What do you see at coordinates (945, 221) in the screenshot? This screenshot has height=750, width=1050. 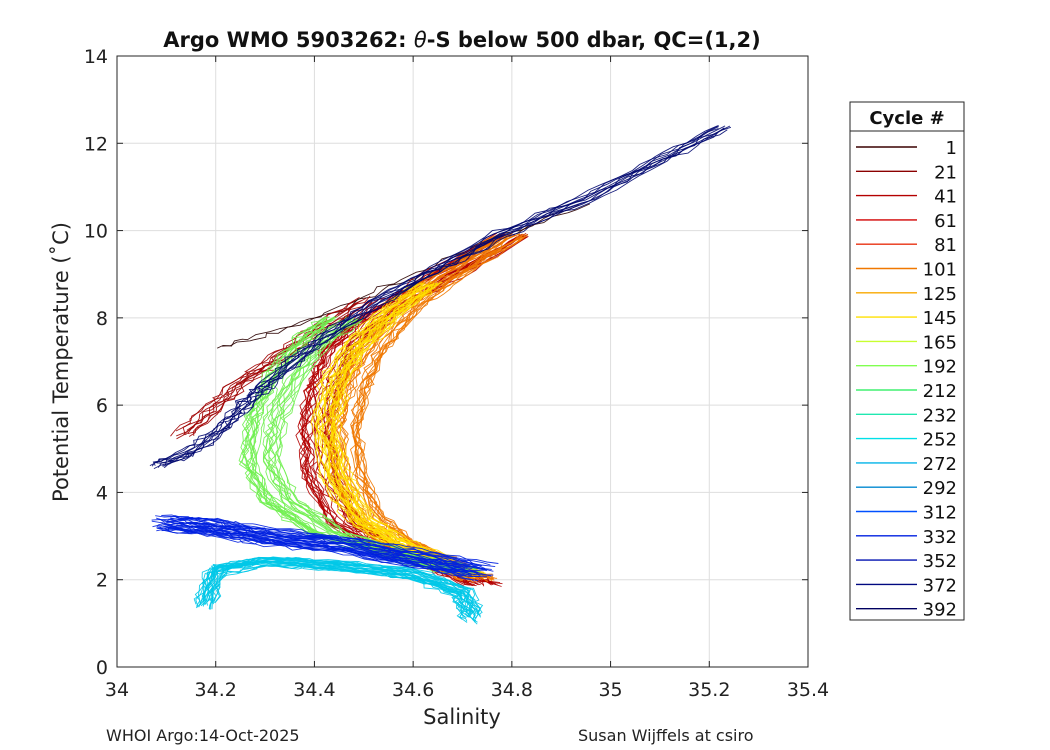 I see `legend-label-61: 61` at bounding box center [945, 221].